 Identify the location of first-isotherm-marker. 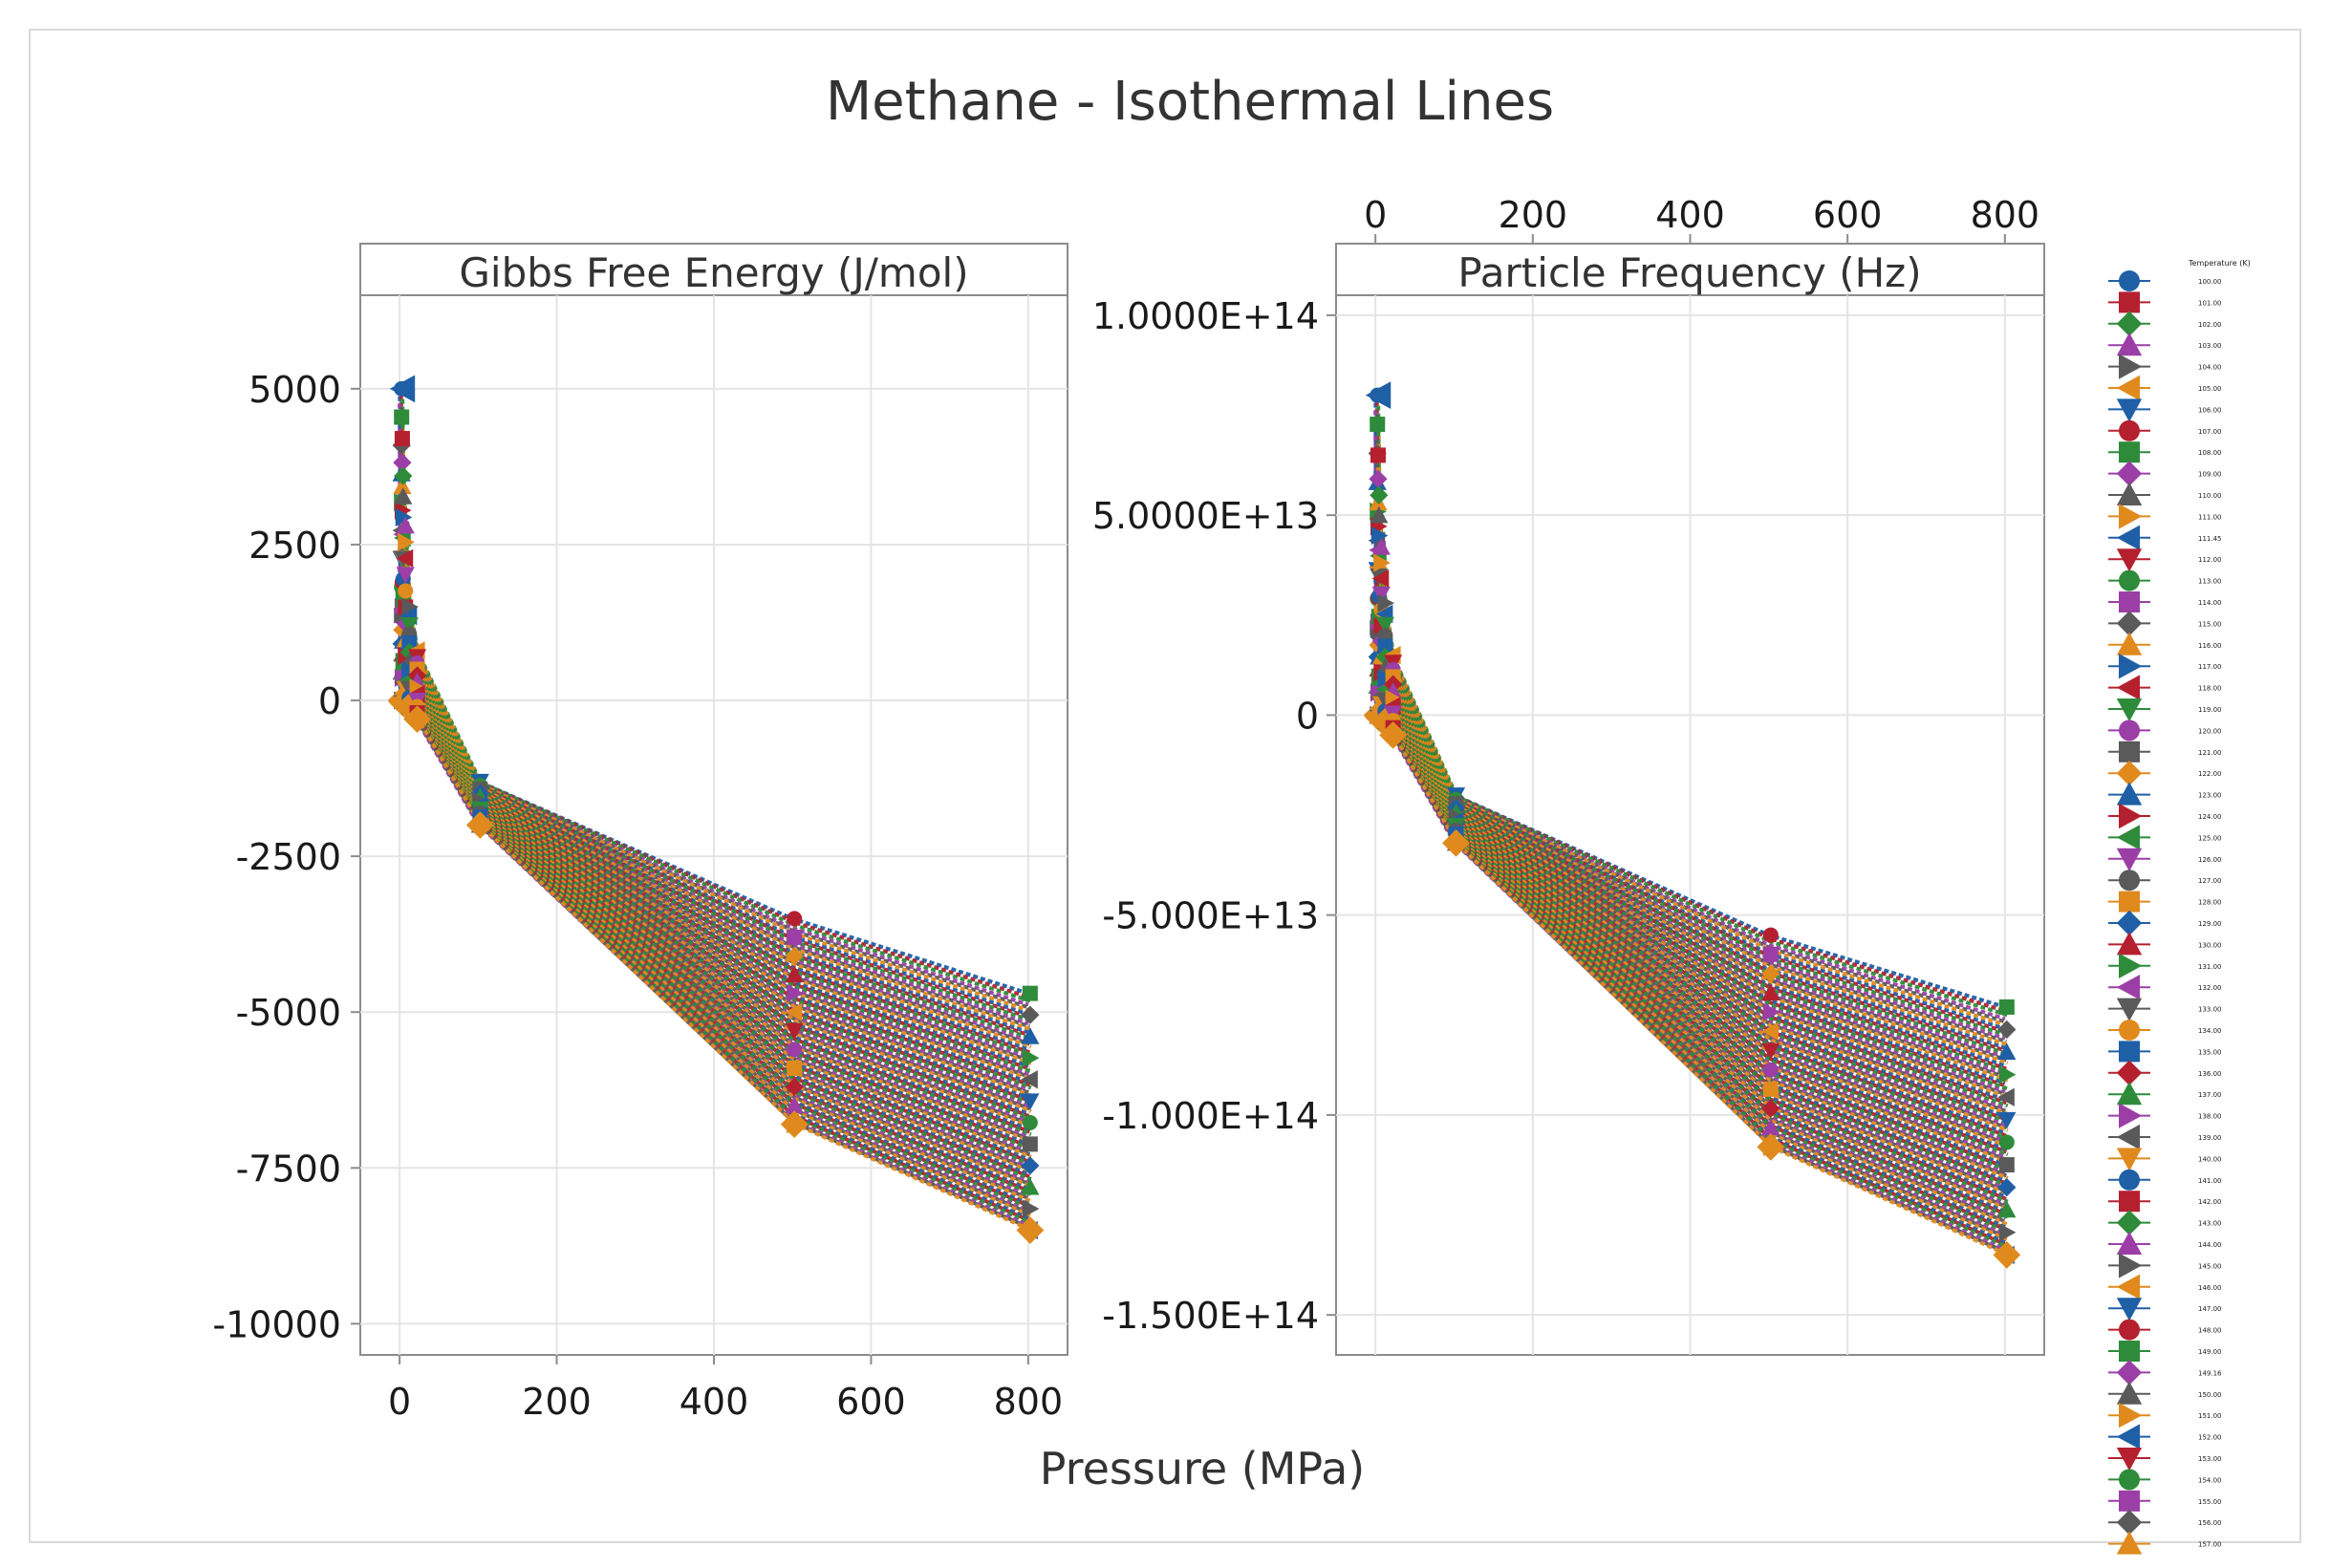
(402, 389).